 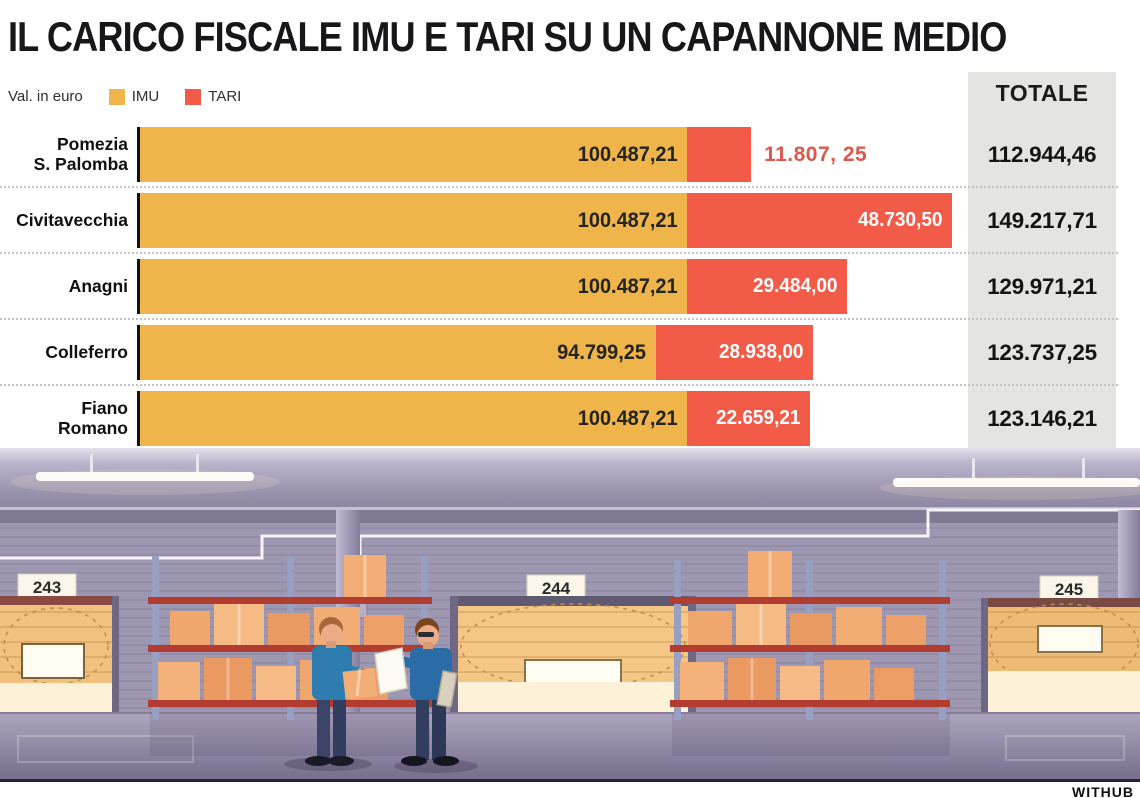 What do you see at coordinates (719, 154) in the screenshot?
I see `tari-bar-segment` at bounding box center [719, 154].